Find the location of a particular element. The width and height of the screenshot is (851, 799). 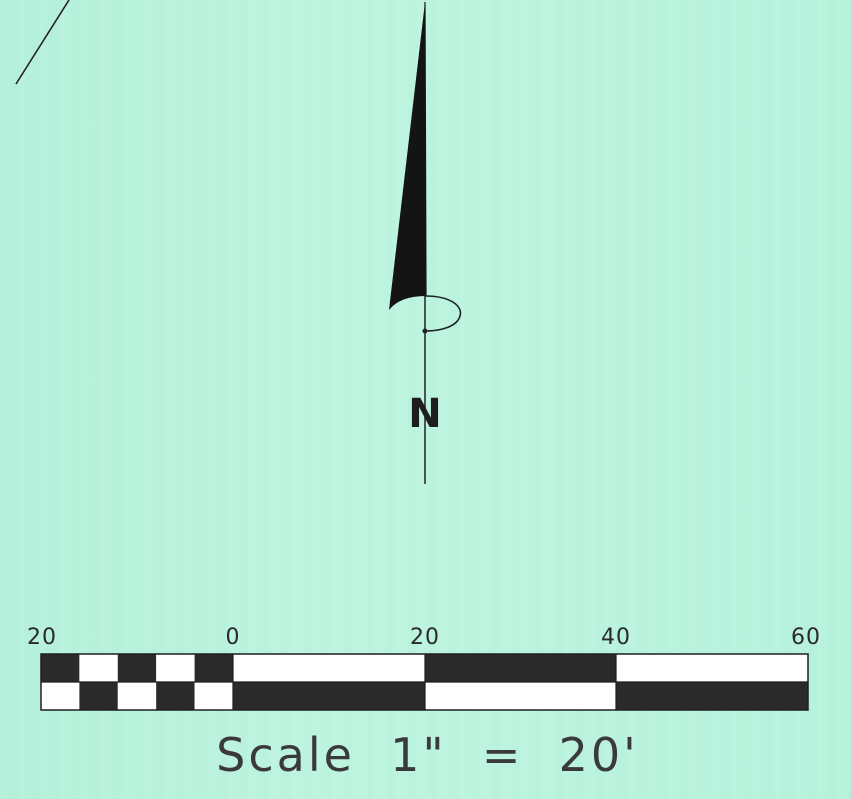

scale-bar is located at coordinates (424, 682).